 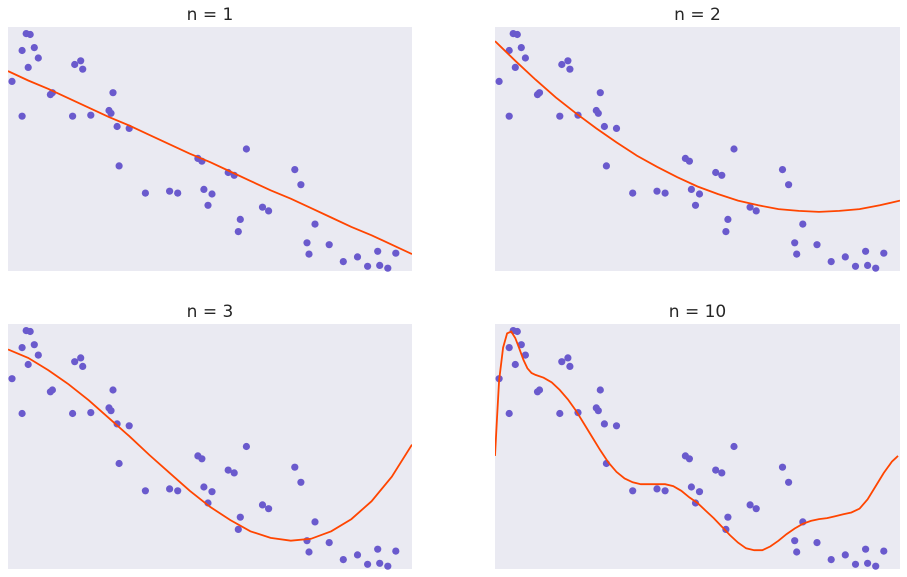 What do you see at coordinates (697, 126) in the screenshot?
I see `fit-line` at bounding box center [697, 126].